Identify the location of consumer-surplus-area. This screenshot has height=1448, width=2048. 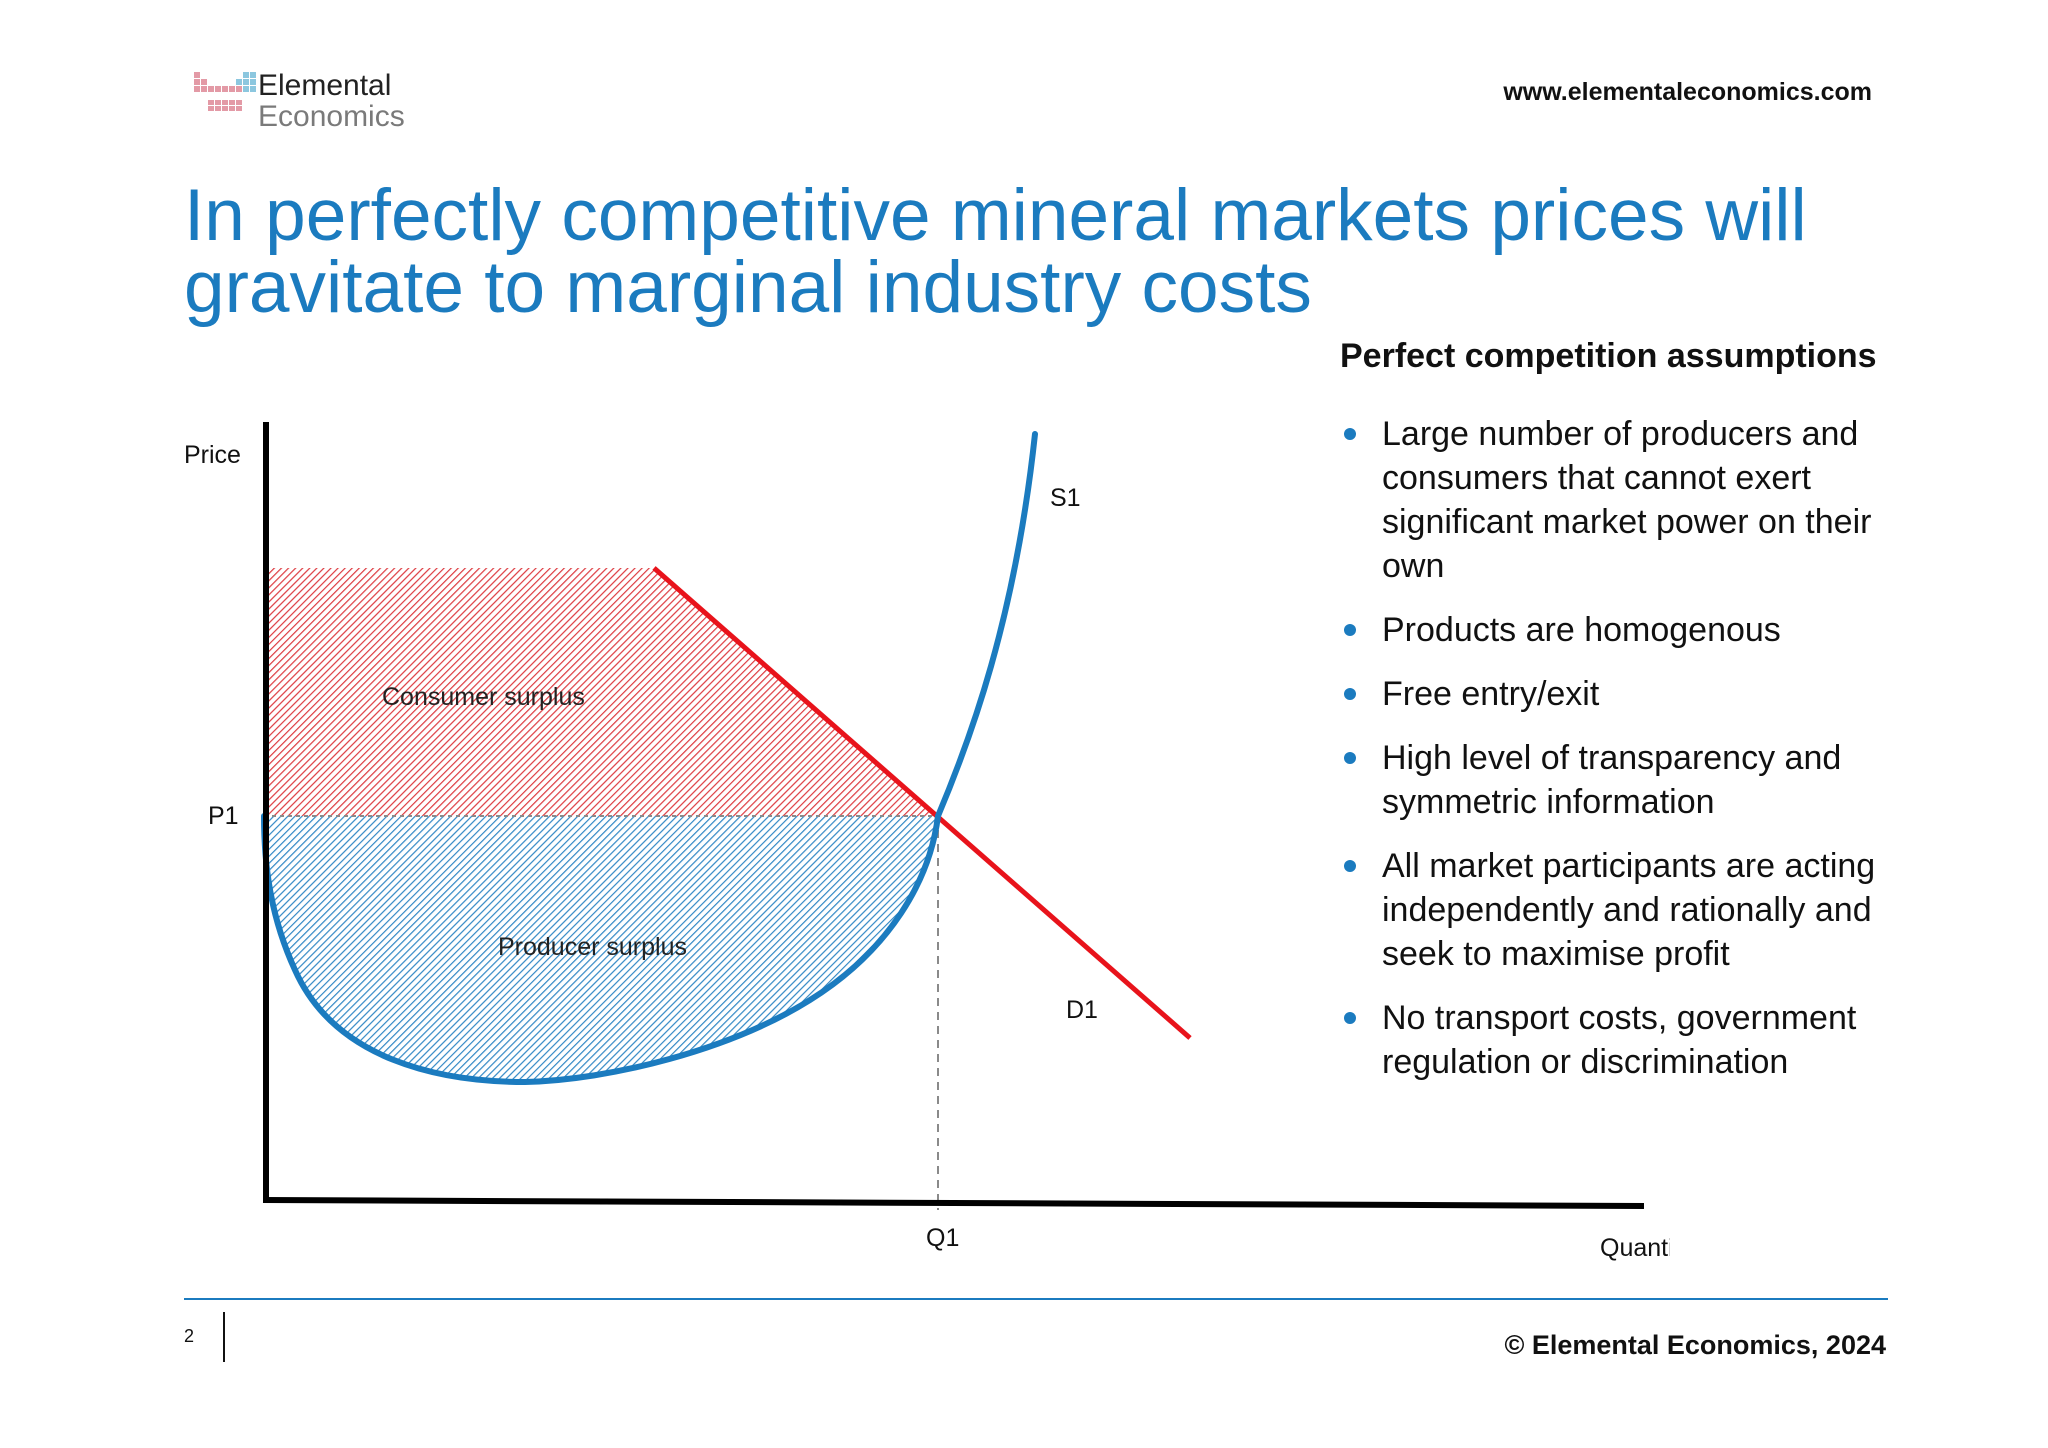
(601, 692).